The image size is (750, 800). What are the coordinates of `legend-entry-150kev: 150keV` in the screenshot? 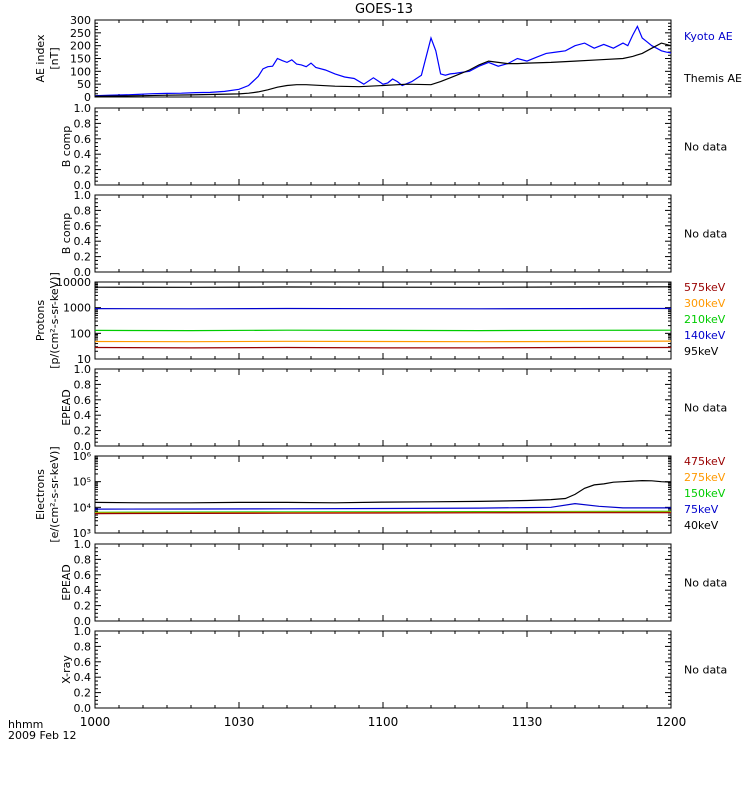 It's located at (705, 493).